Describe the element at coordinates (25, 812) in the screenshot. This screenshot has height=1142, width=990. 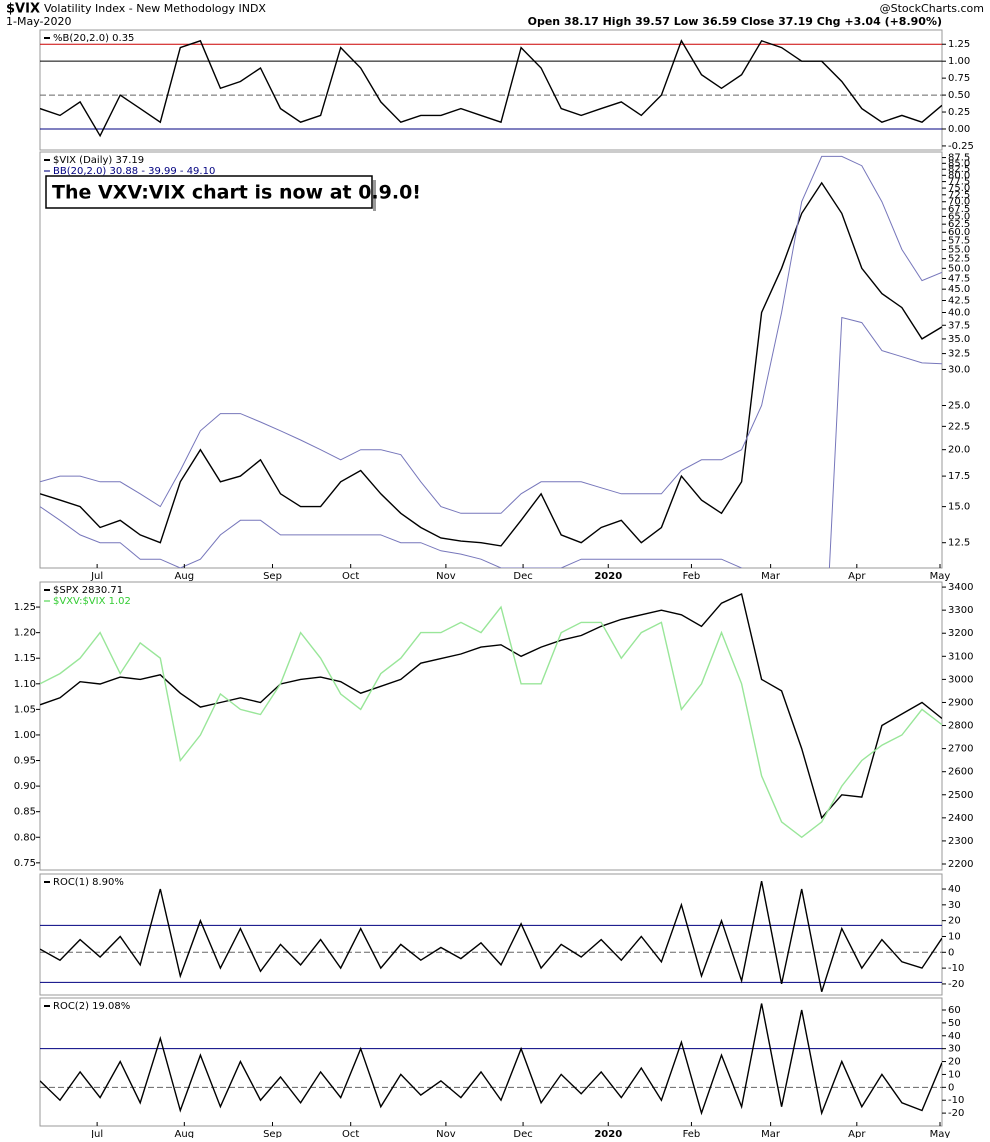
I see `y2-tick-label: 0.85` at that location.